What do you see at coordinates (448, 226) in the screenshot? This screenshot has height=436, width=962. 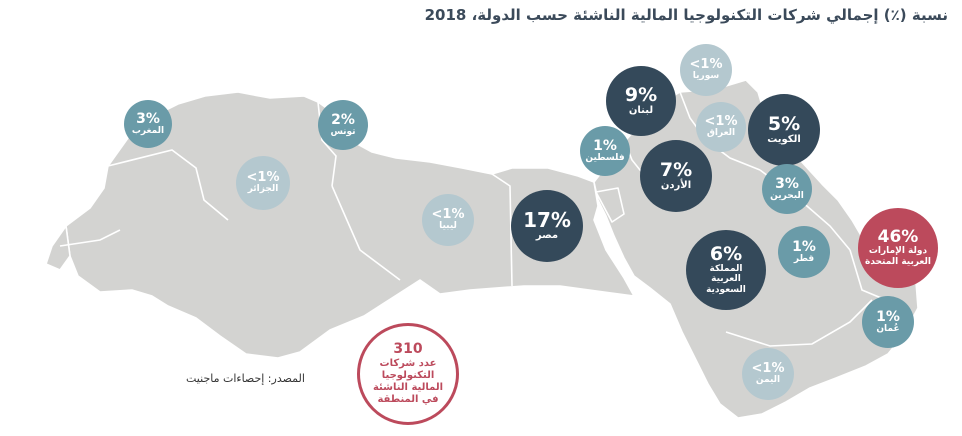 I see `libya-name: ليبيا` at bounding box center [448, 226].